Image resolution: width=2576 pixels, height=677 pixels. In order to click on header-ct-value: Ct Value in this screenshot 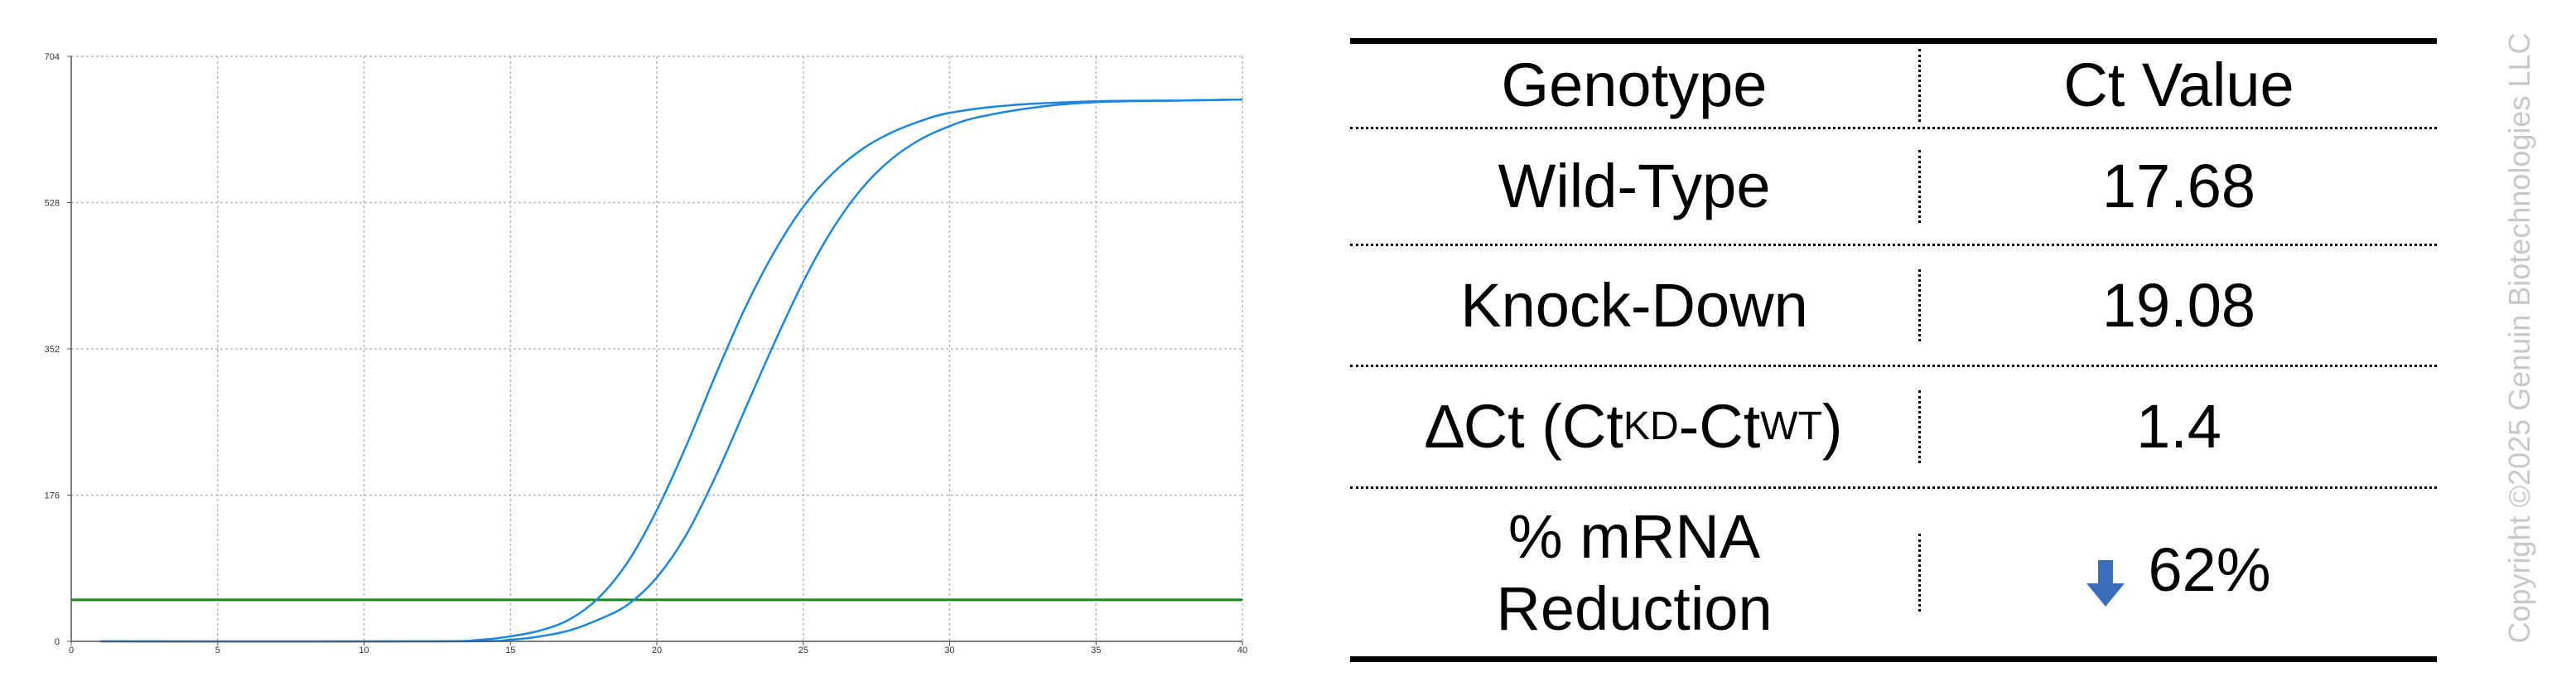, I will do `click(2177, 85)`.